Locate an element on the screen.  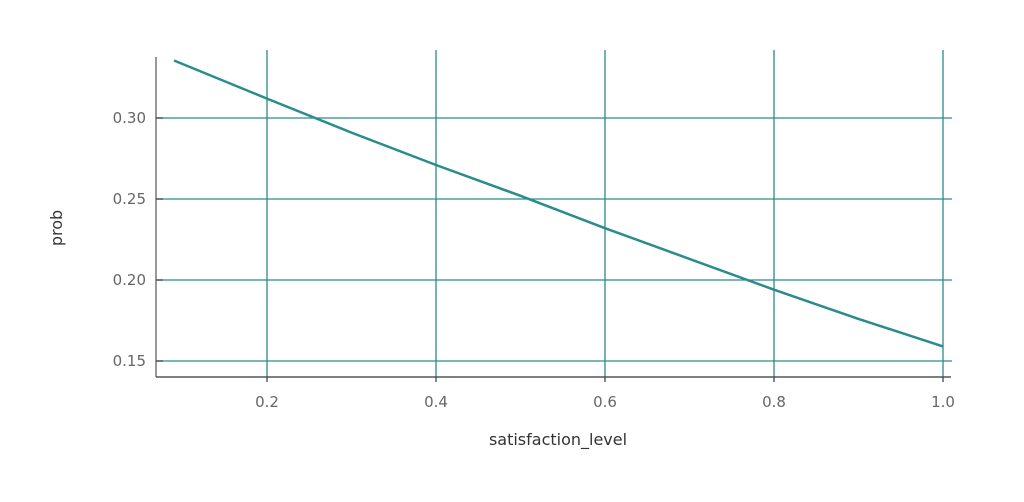
y-axis-label: prob is located at coordinates (56, 228).